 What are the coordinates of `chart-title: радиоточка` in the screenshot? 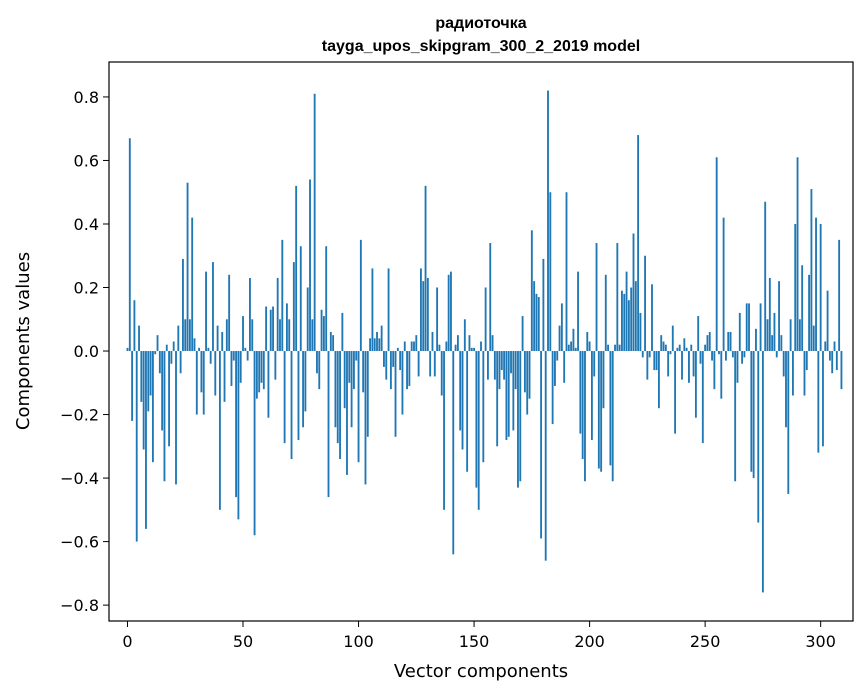 It's located at (480, 23).